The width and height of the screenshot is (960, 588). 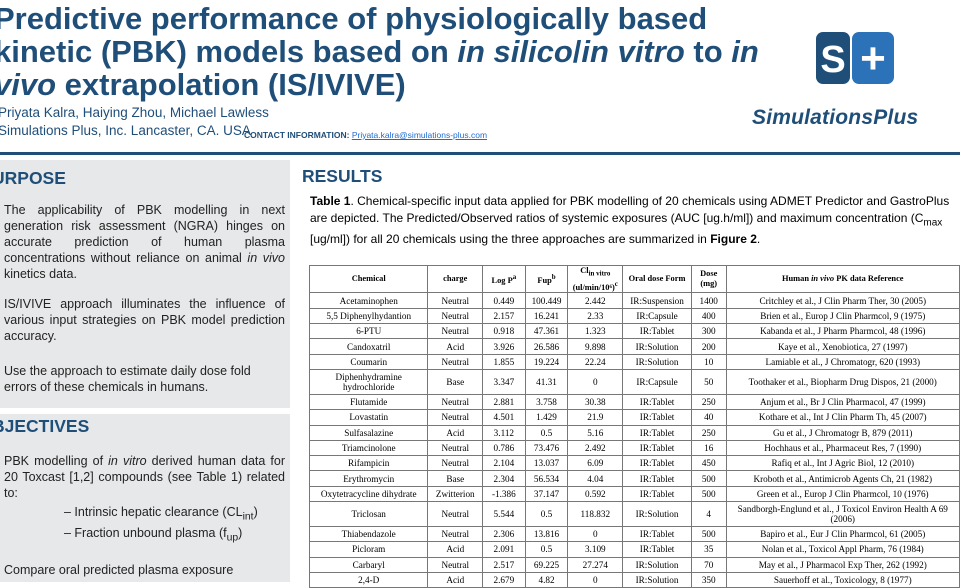 I want to click on table-cell-dose: 200, so click(x=708, y=346).